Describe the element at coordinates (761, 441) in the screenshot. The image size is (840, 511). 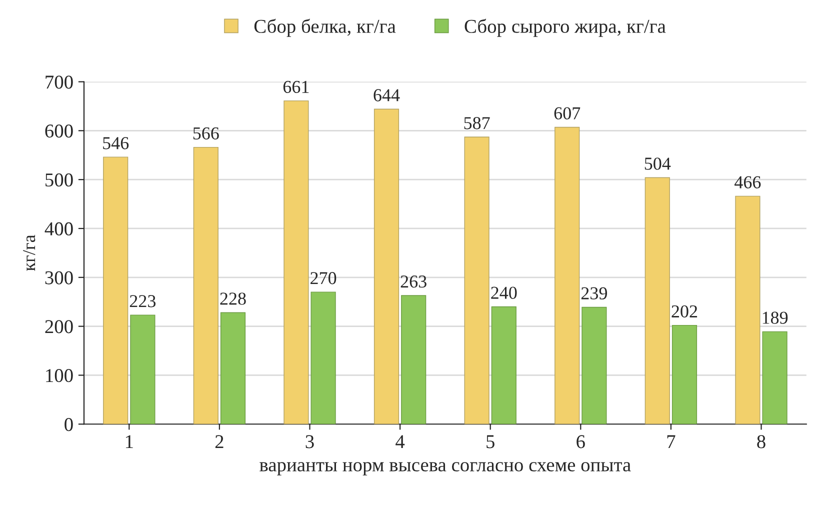
I see `x-tick-label: 8` at that location.